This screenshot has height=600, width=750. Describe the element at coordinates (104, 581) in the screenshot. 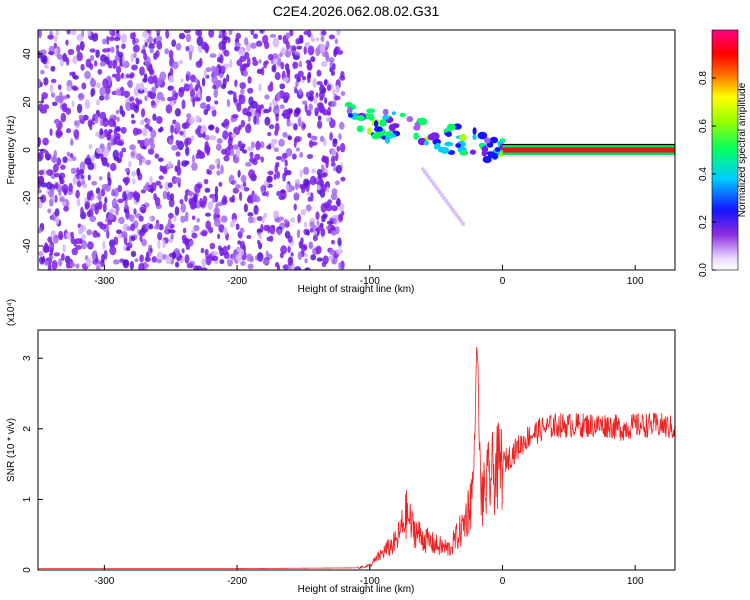

I see `x-tick-label: -300` at that location.